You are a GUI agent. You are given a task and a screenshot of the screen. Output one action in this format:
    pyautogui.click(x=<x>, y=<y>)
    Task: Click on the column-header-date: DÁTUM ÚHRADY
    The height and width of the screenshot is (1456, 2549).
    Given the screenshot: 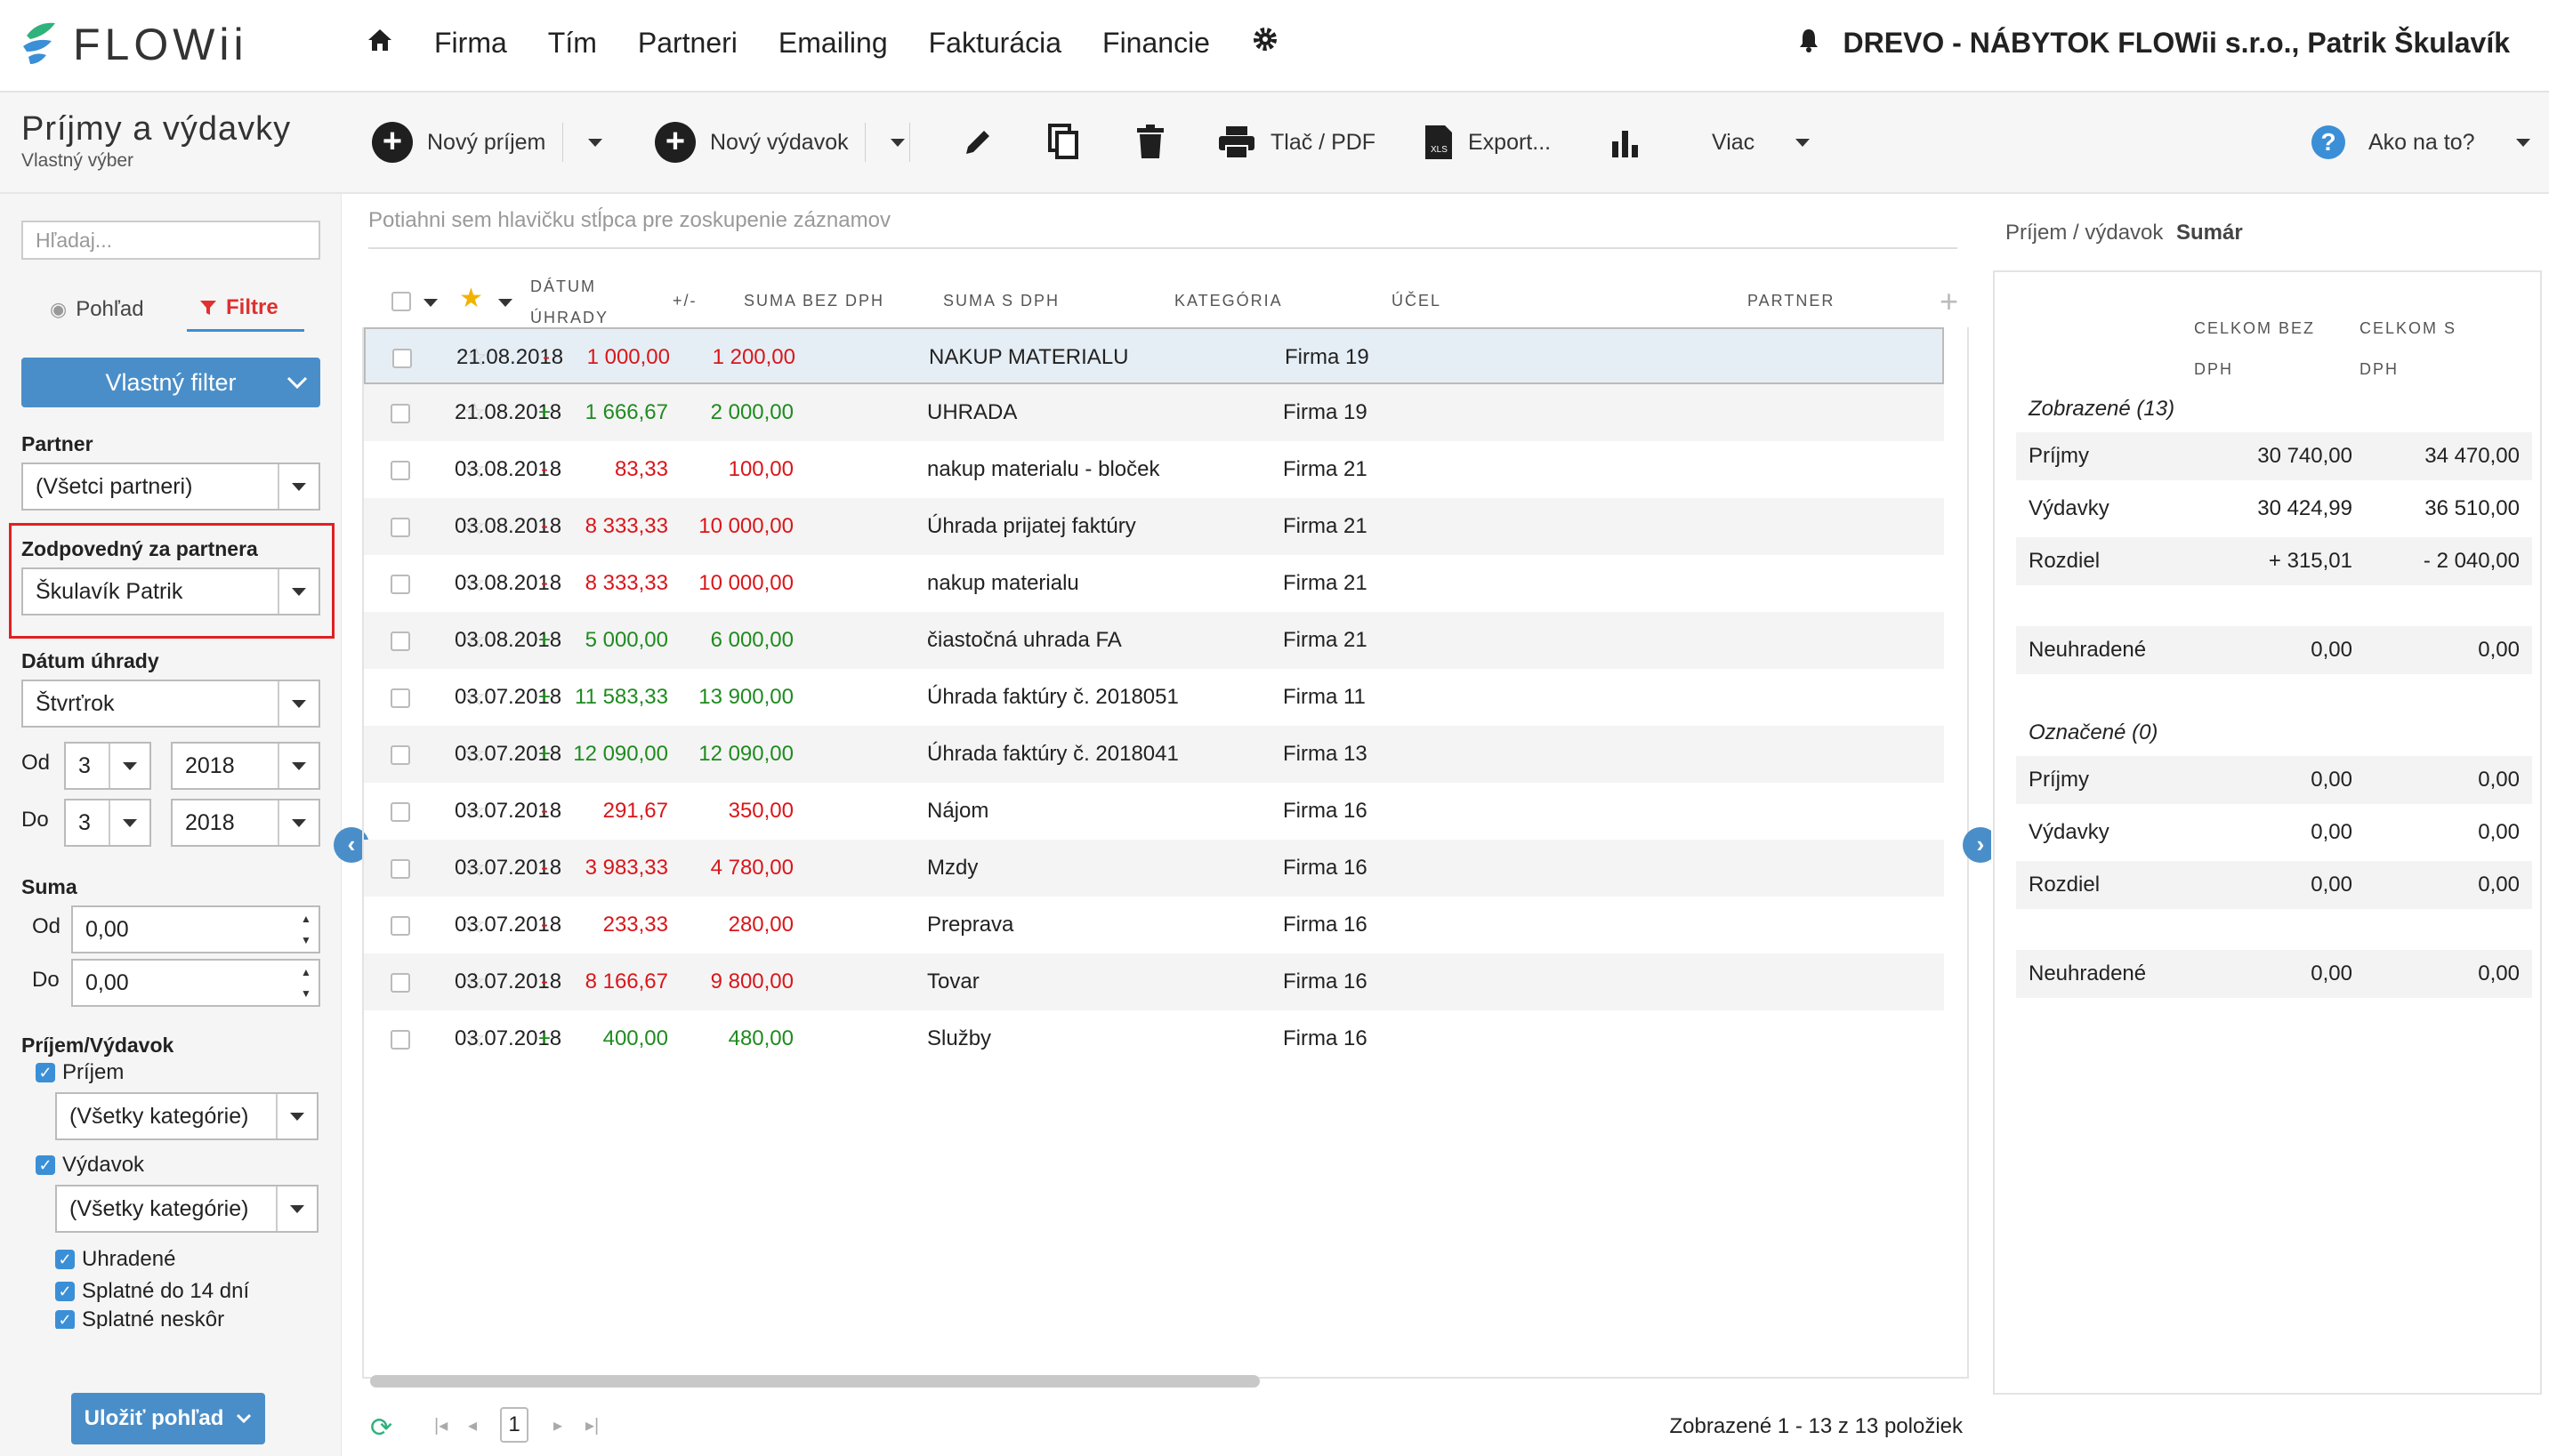 What is the action you would take?
    pyautogui.click(x=569, y=302)
    